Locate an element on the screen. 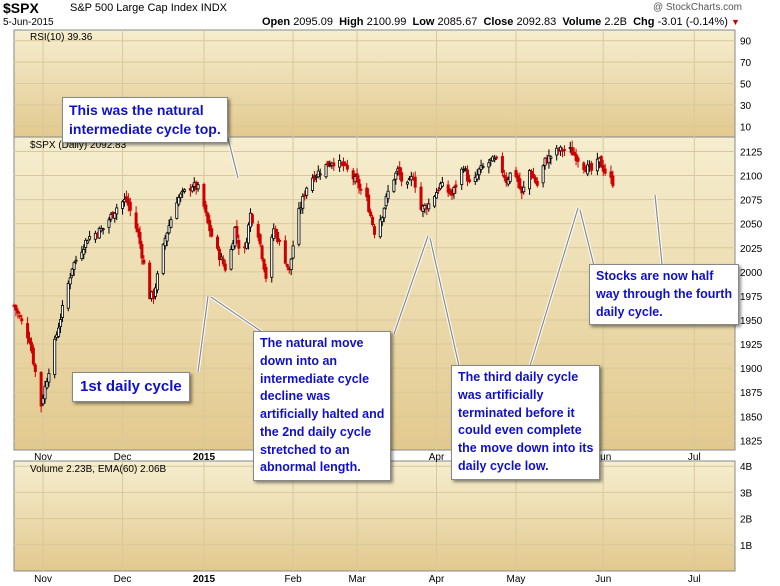 This screenshot has height=586, width=780. annotation-line: daily cycle. is located at coordinates (629, 311).